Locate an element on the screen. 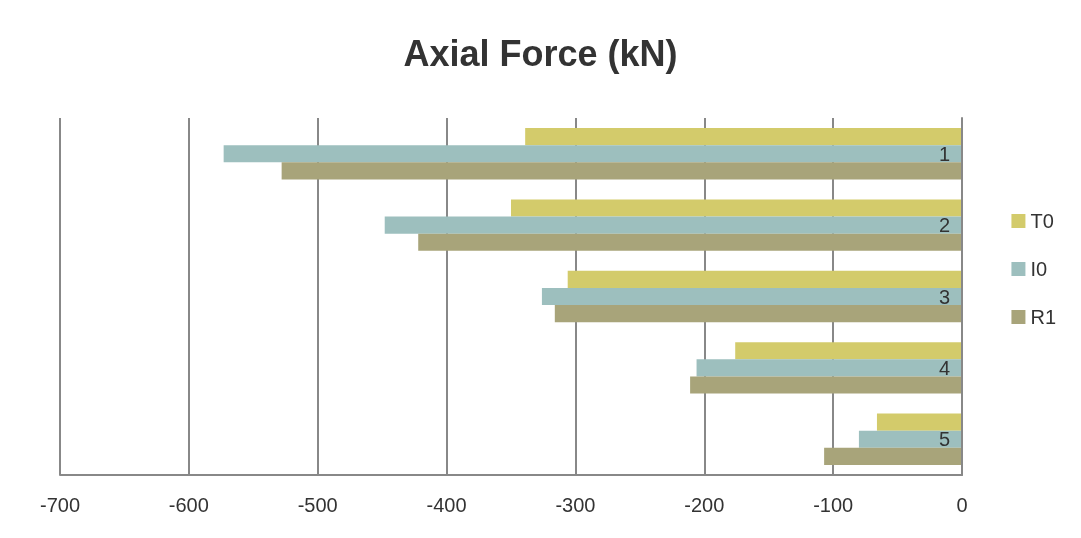 The image size is (1081, 538). legend-label: R1 is located at coordinates (1043, 317).